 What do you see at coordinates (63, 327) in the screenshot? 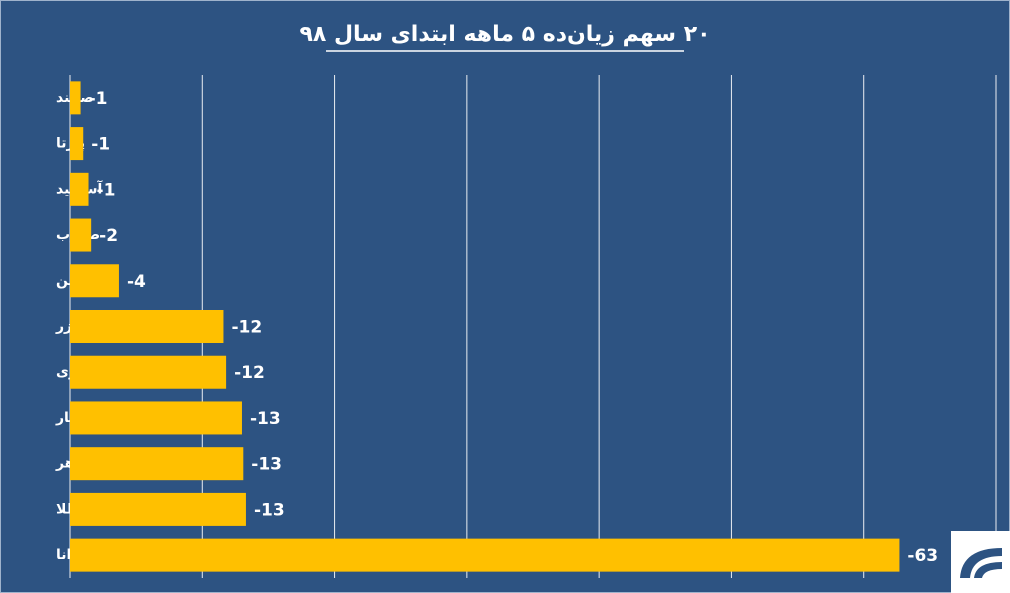
I see `y-tick-label: زر` at bounding box center [63, 327].